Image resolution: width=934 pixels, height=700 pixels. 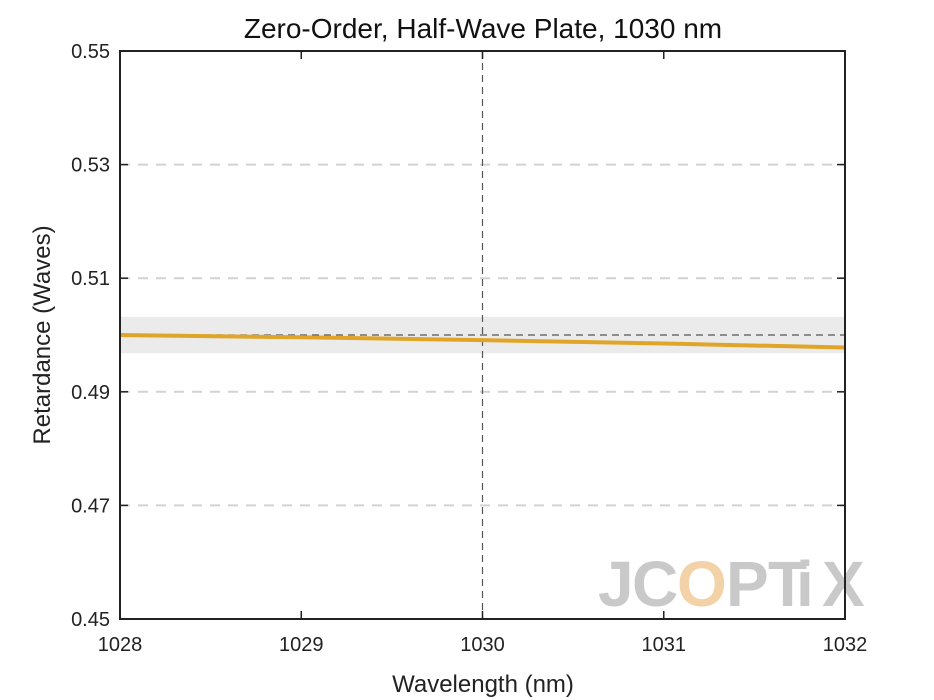 I want to click on logo-letter: C, so click(x=655, y=584).